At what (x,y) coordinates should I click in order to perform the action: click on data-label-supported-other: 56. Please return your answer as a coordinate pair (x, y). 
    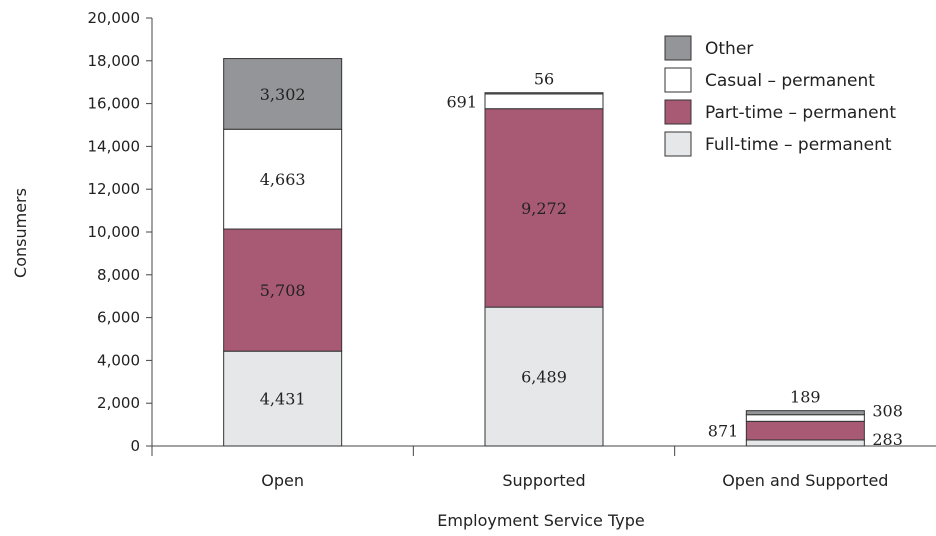
    Looking at the image, I should click on (544, 79).